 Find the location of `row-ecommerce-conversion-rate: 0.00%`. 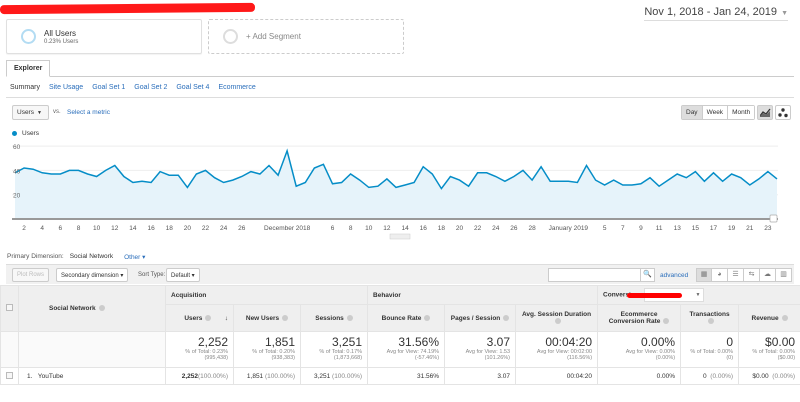

row-ecommerce-conversion-rate: 0.00% is located at coordinates (639, 376).